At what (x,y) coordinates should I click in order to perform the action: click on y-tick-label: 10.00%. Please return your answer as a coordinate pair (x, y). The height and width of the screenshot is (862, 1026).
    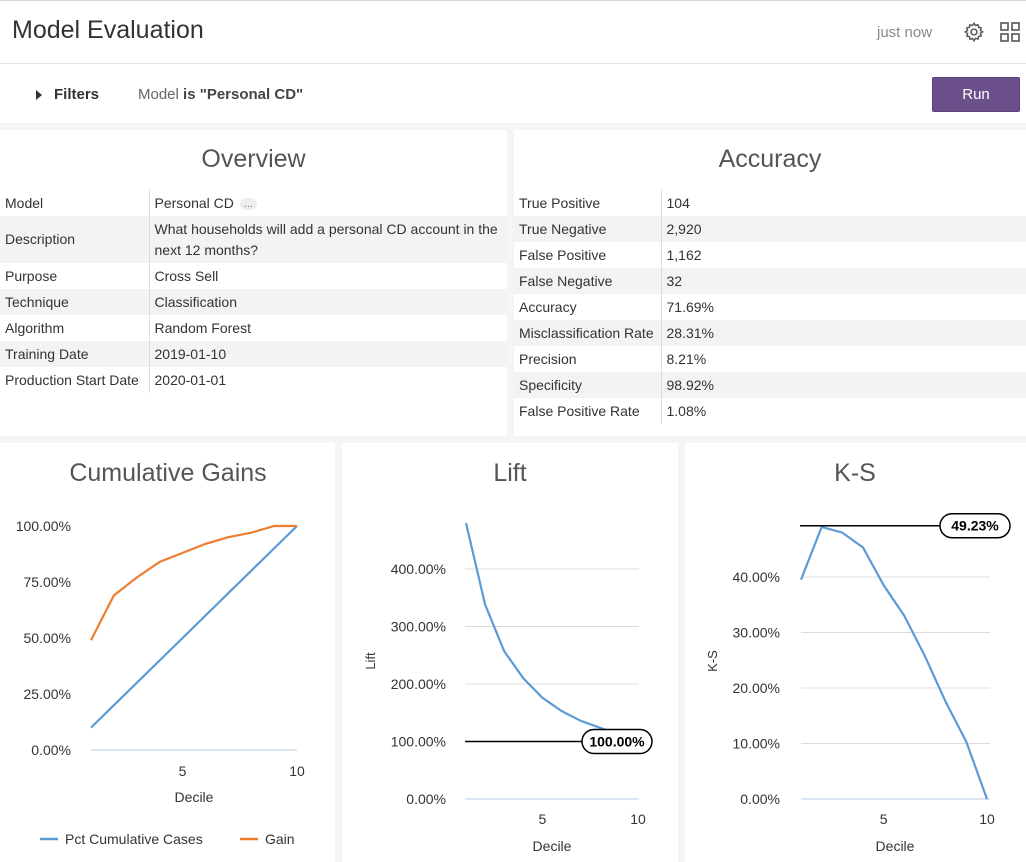
    Looking at the image, I should click on (756, 743).